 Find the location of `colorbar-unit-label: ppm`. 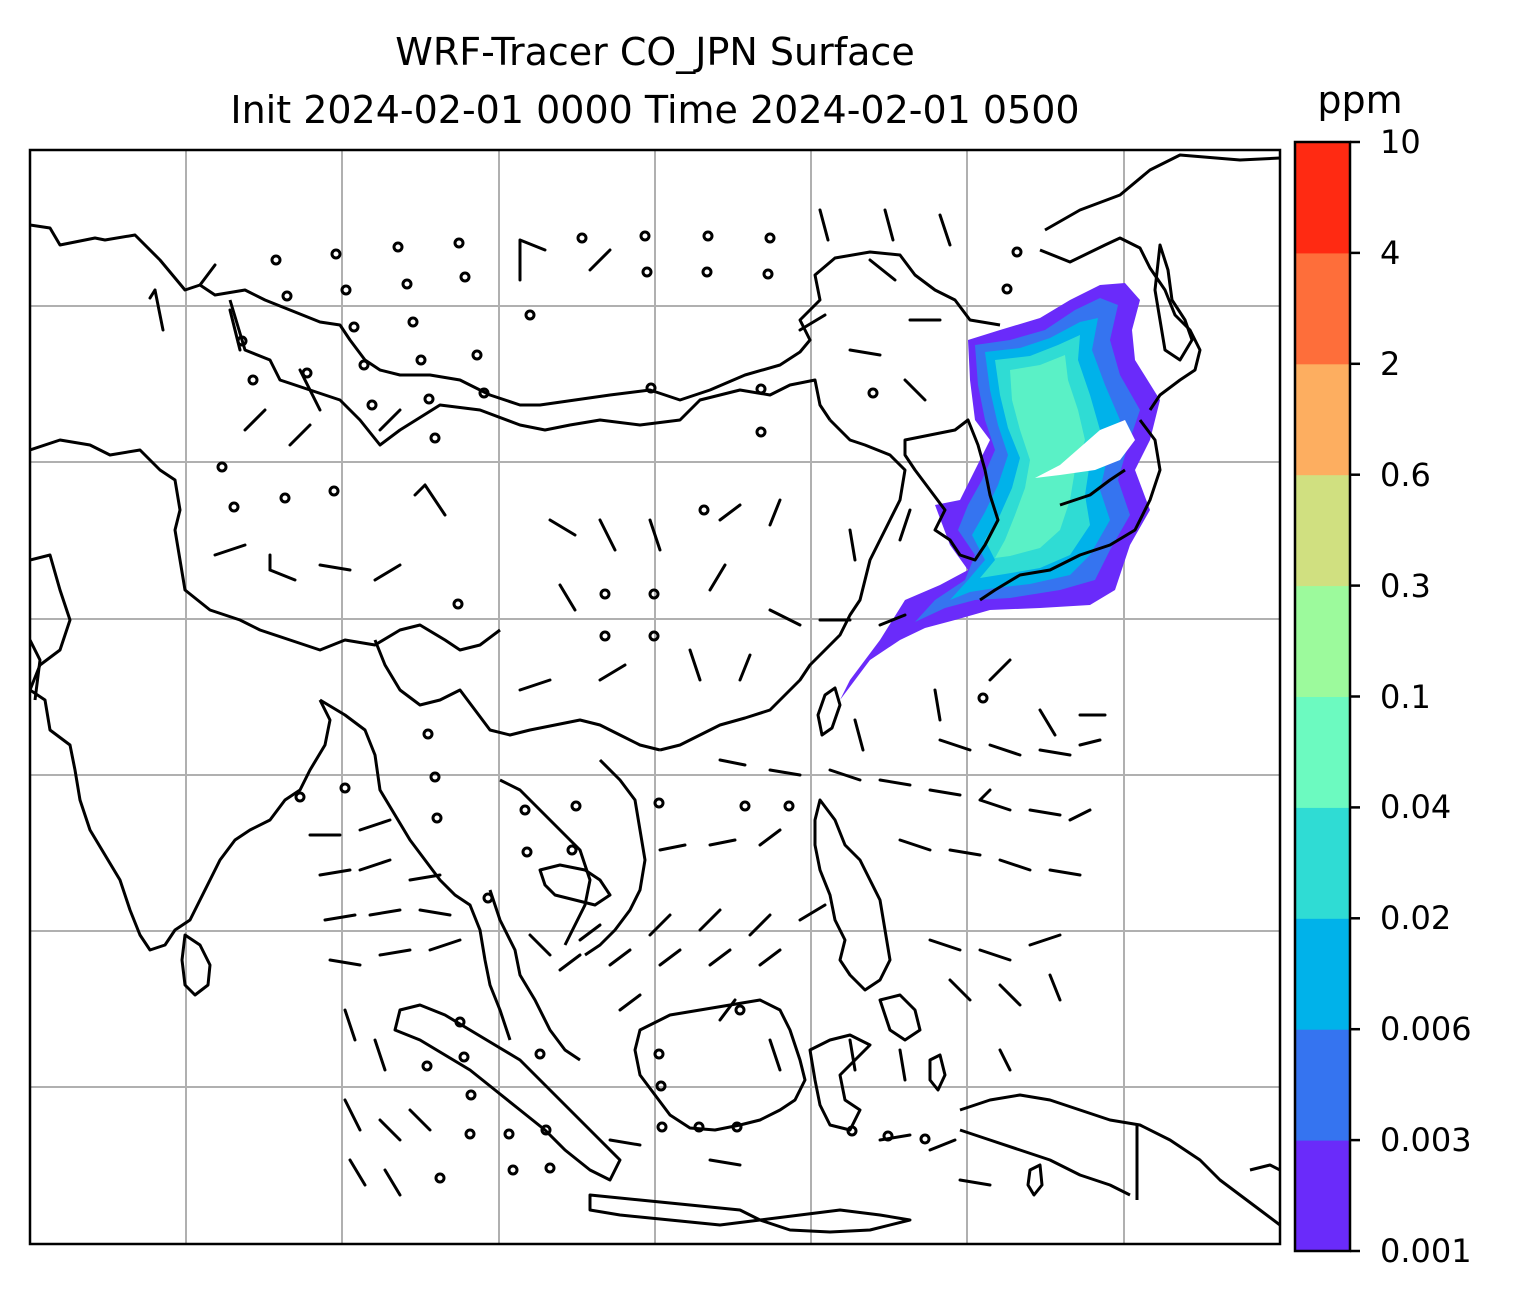

colorbar-unit-label: ppm is located at coordinates (1360, 100).